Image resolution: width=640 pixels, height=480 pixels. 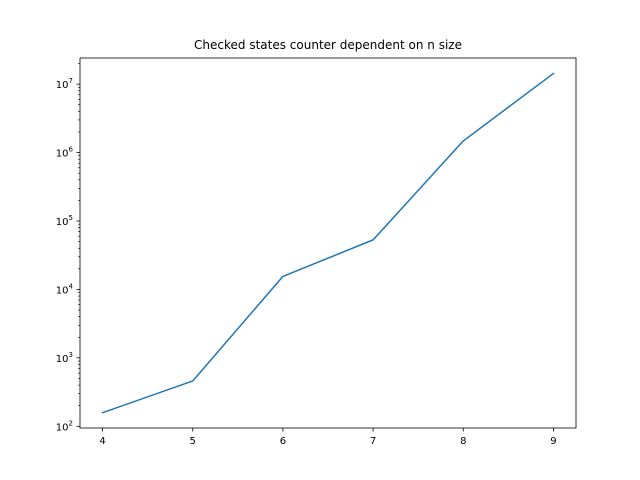 What do you see at coordinates (65, 153) in the screenshot?
I see `y-tick-label: 10⁶` at bounding box center [65, 153].